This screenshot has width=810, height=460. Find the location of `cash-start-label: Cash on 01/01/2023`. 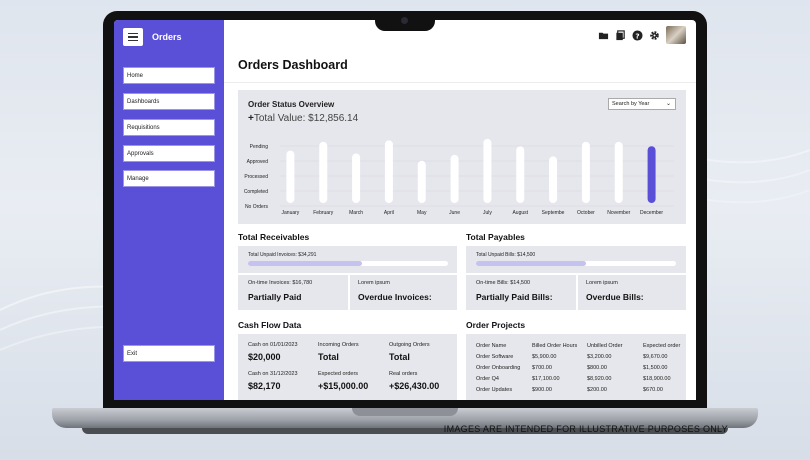

cash-start-label: Cash on 01/01/2023 is located at coordinates (273, 345).